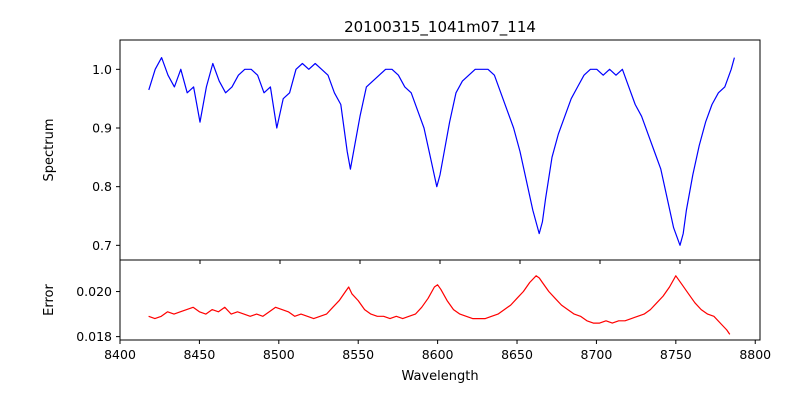 The image size is (800, 400). What do you see at coordinates (199, 354) in the screenshot?
I see `x-tick-label: 8450` at bounding box center [199, 354].